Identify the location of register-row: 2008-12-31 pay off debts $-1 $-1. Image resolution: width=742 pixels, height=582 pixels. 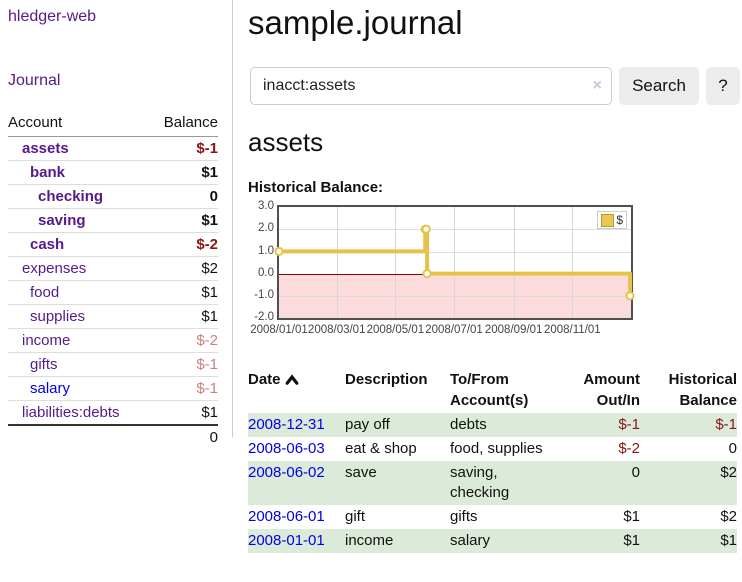
(492, 425).